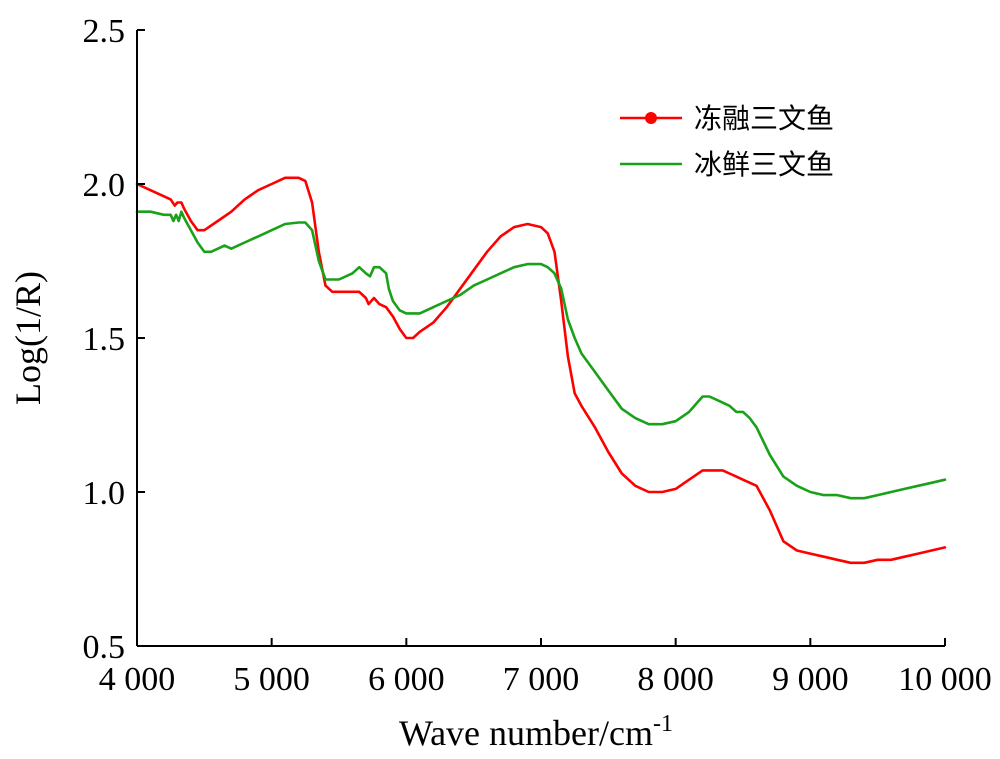 Image resolution: width=1000 pixels, height=759 pixels. I want to click on x-tick-label: 8 000, so click(675, 679).